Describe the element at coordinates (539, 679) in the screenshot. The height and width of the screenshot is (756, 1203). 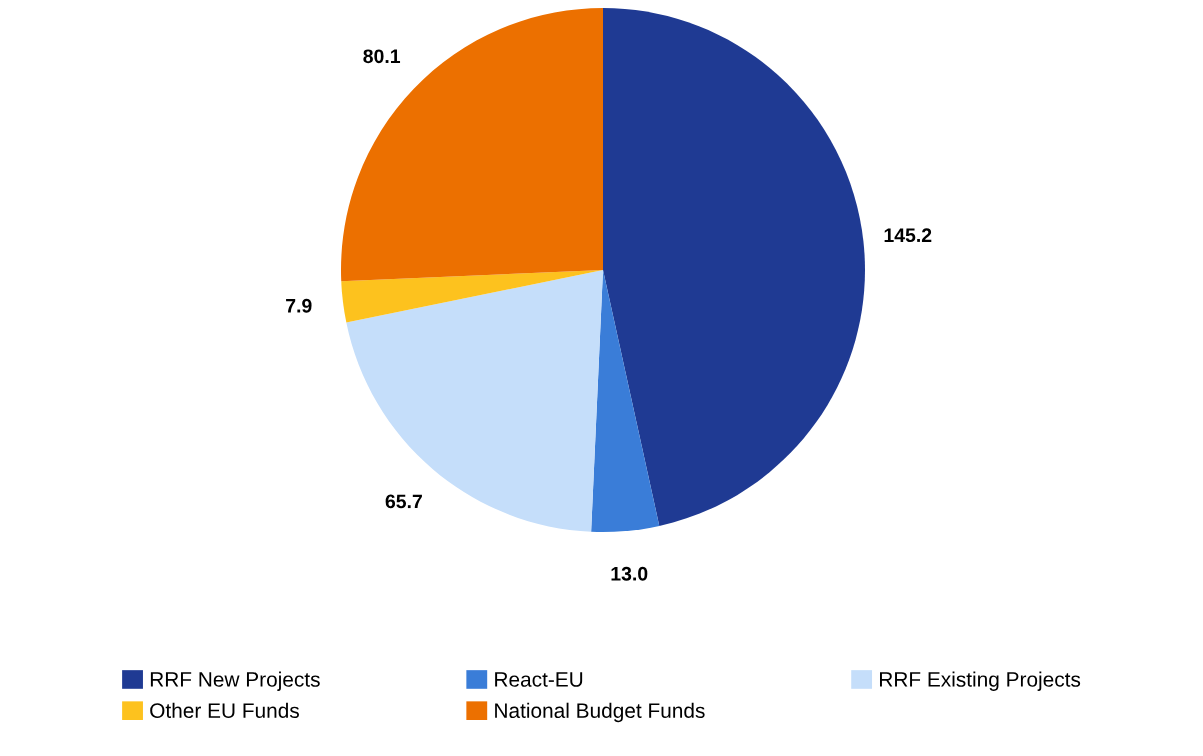
I see `legend-label: React-EU` at that location.